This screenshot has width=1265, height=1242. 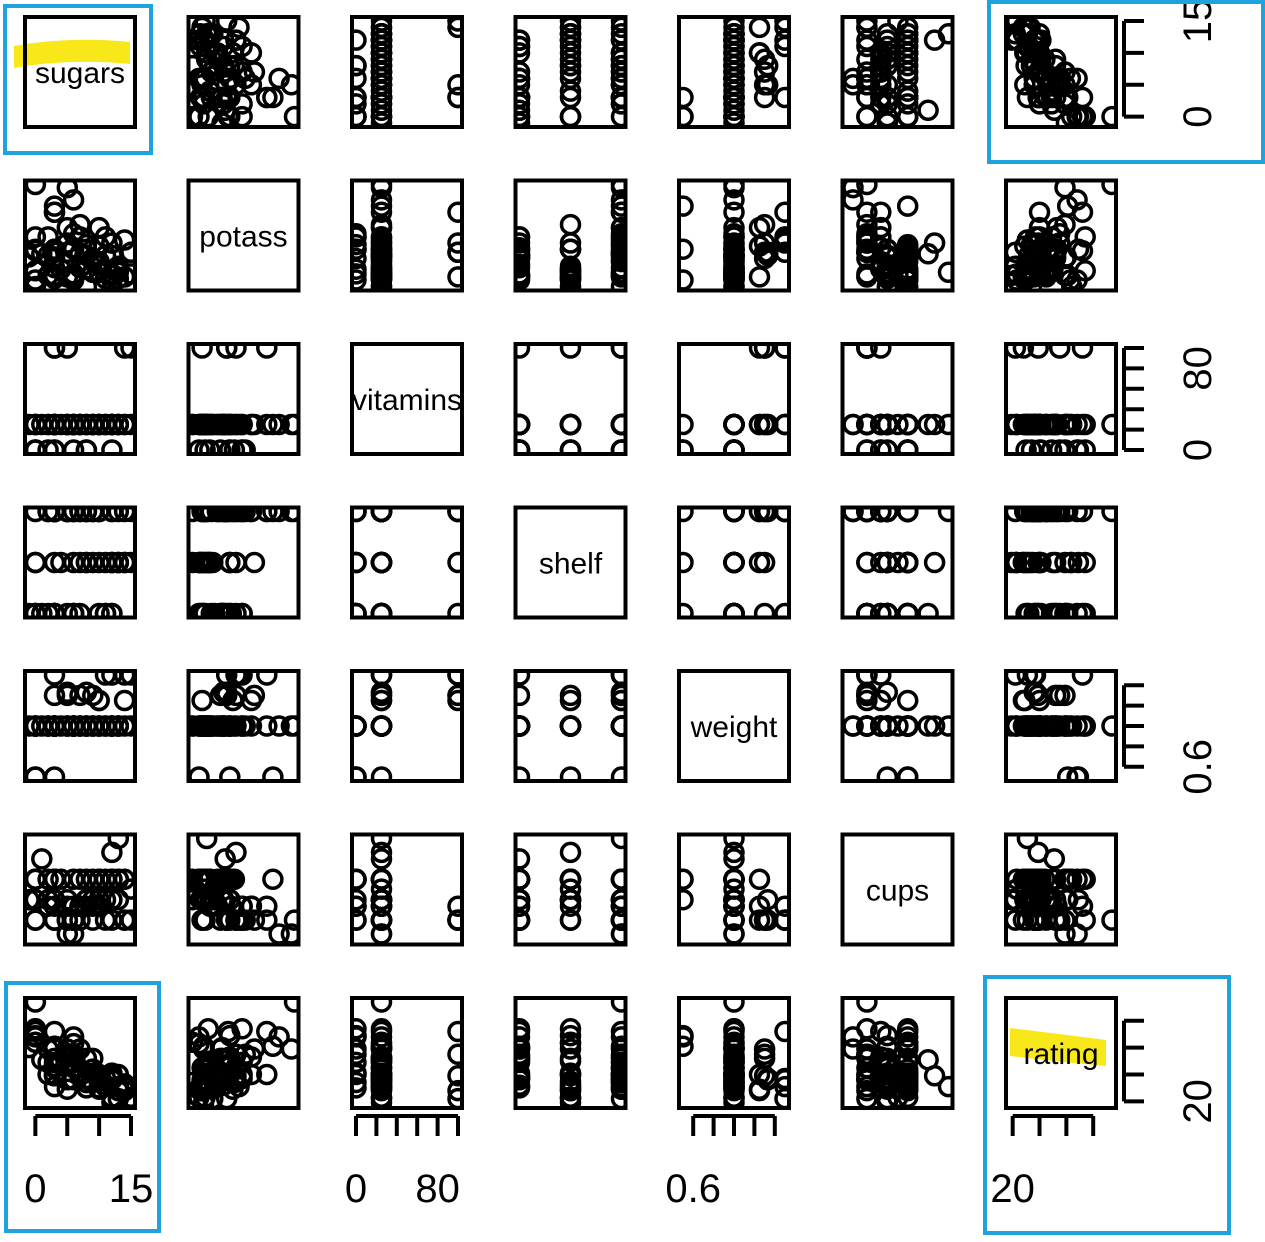 What do you see at coordinates (1198, 117) in the screenshot?
I see `y-tick-label-sugars: 0` at bounding box center [1198, 117].